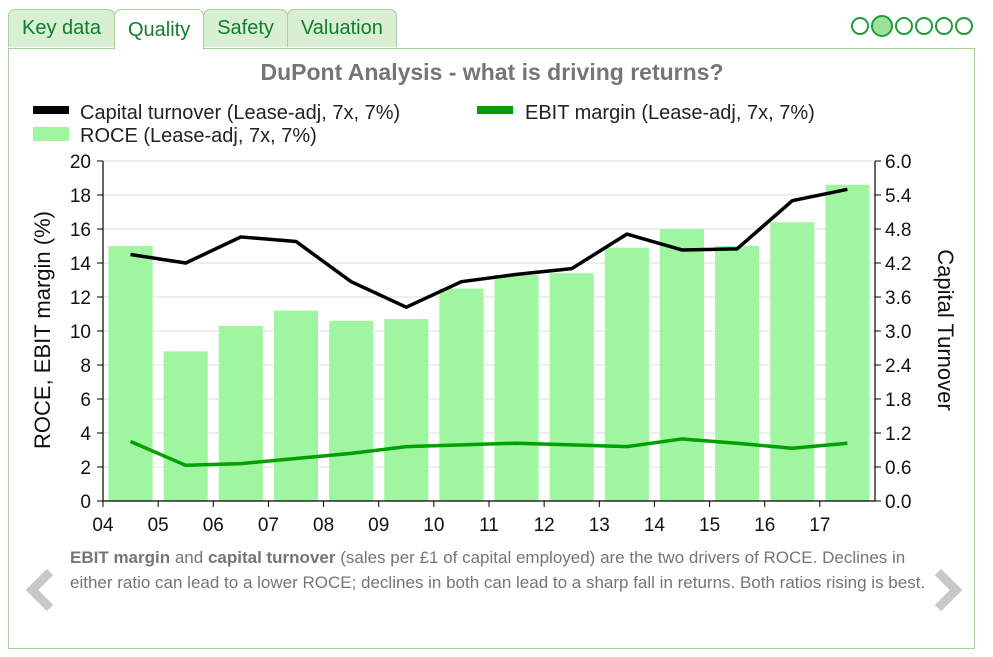 Image resolution: width=993 pixels, height=657 pixels. Describe the element at coordinates (495, 110) in the screenshot. I see `legend-swatch-ebit-margin` at that location.